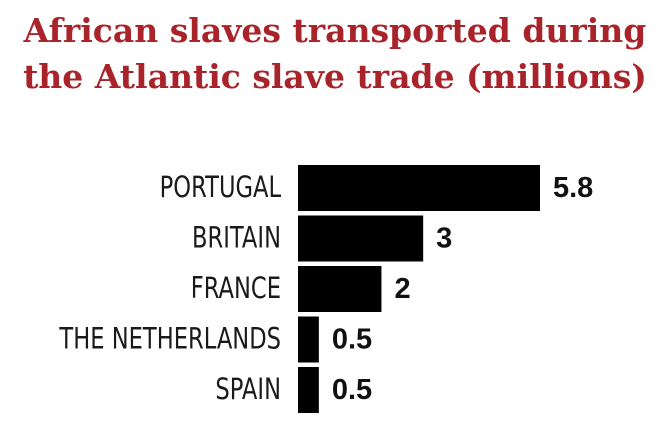  What do you see at coordinates (236, 288) in the screenshot?
I see `category-label-france: FRANCE` at bounding box center [236, 288].